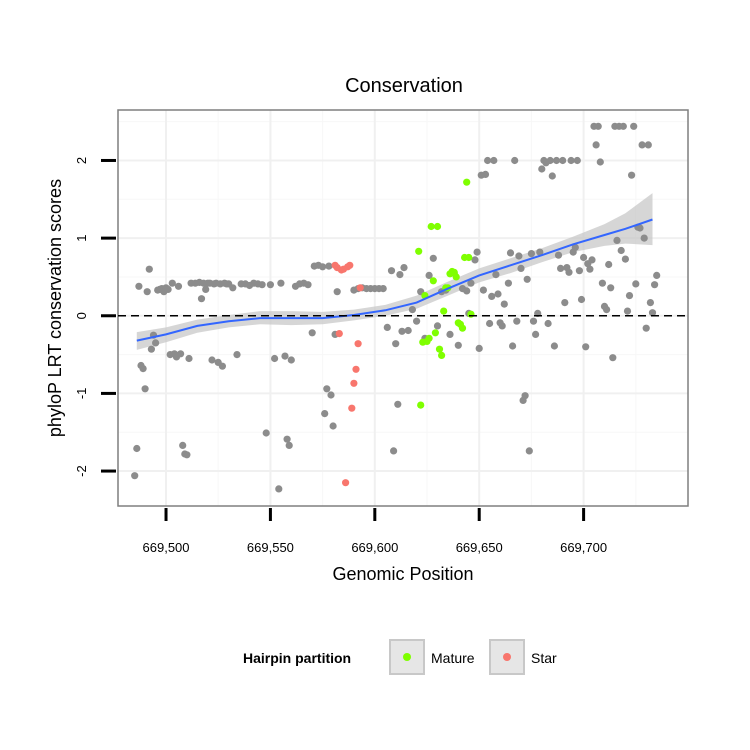 This screenshot has width=750, height=750. What do you see at coordinates (375, 531) in the screenshot?
I see `x-axis: 669,500 669,550 669,600 669,650 669,700` at bounding box center [375, 531].